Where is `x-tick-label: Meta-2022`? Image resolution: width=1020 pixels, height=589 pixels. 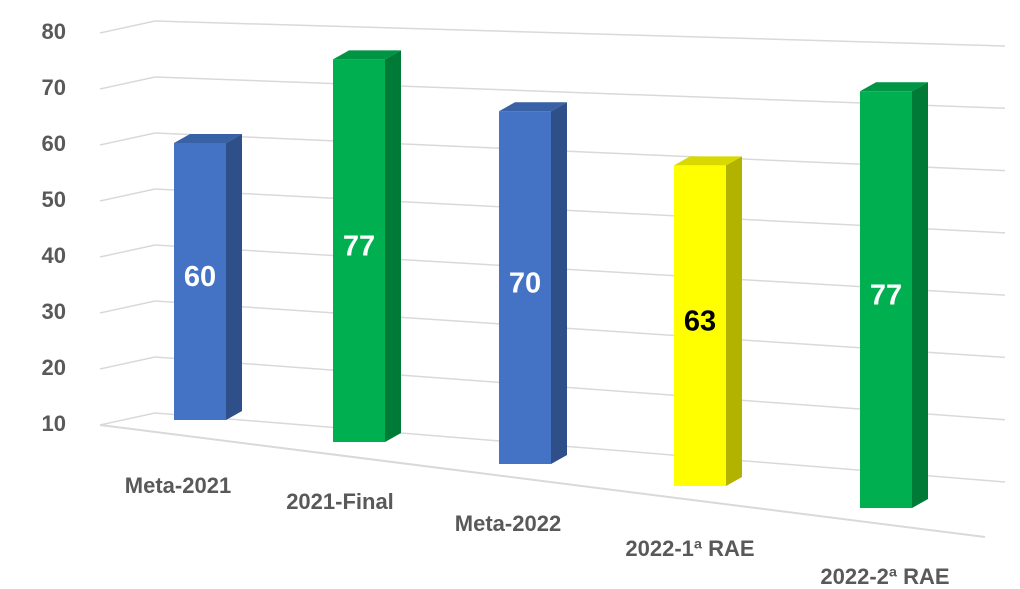
x-tick-label: Meta-2022 is located at coordinates (508, 523).